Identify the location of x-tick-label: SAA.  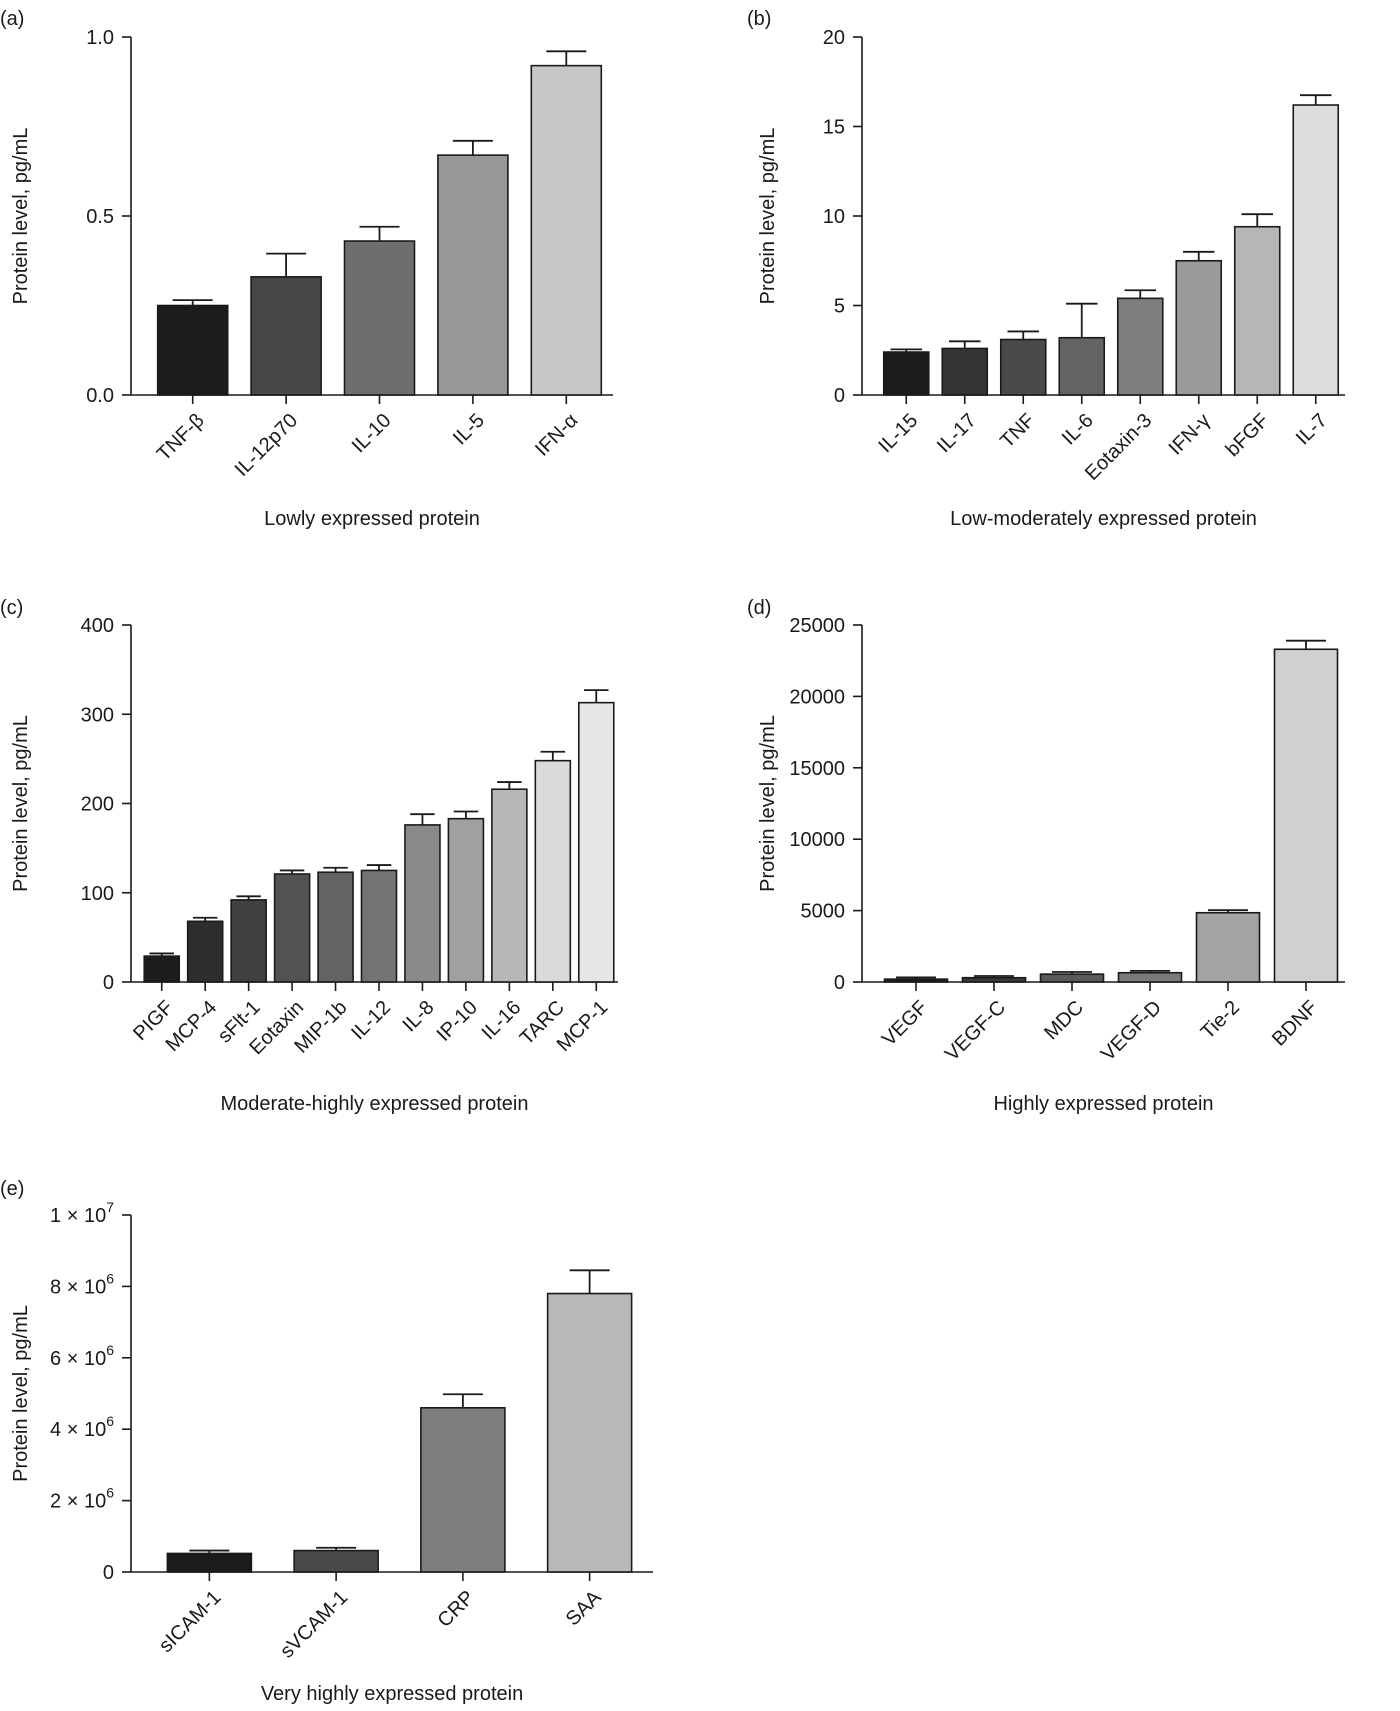
(584, 1608).